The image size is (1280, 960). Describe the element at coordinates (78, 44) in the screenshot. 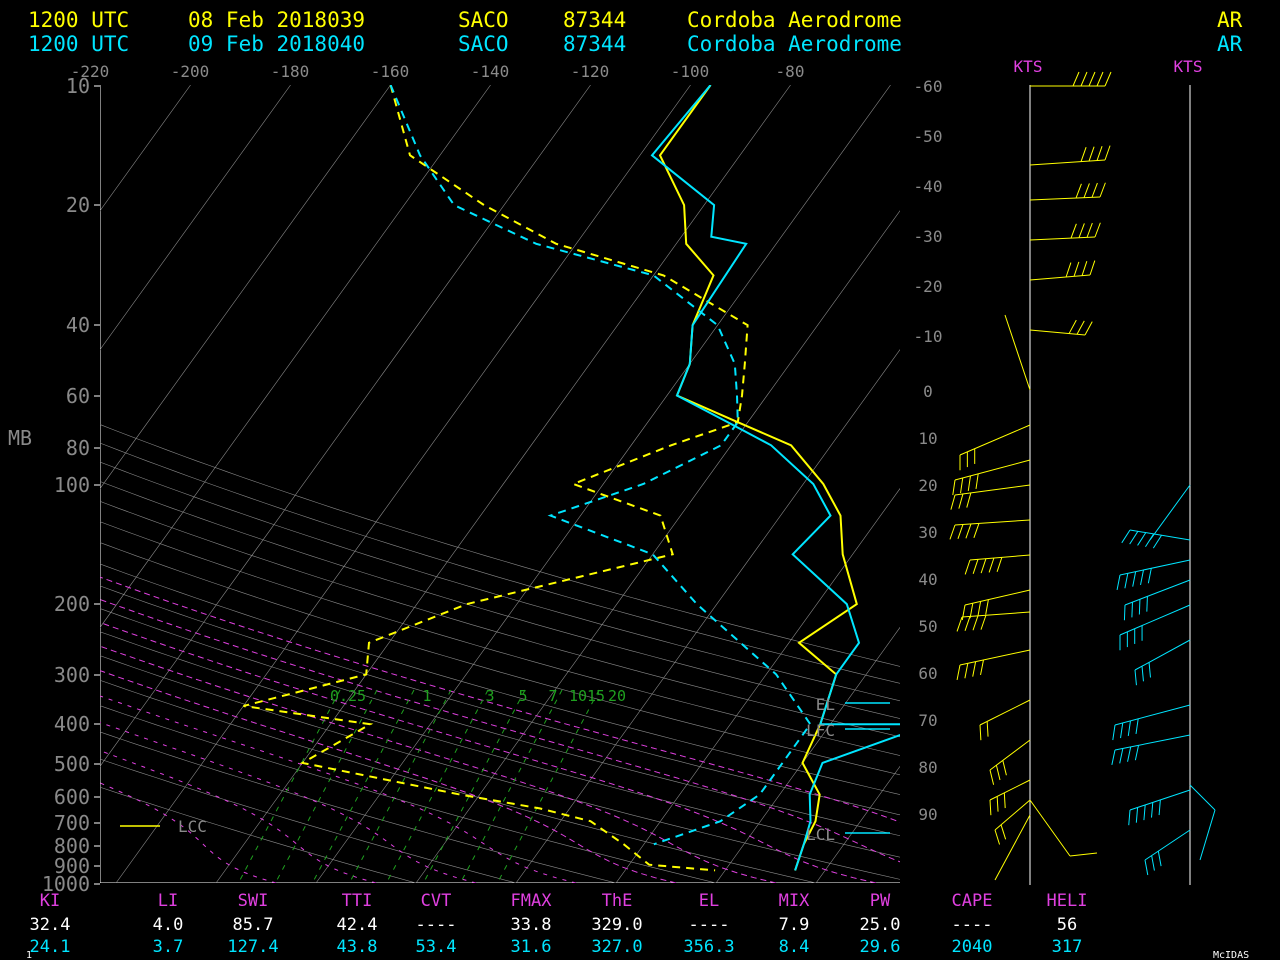

I see `header-time: 1200 UTC` at that location.